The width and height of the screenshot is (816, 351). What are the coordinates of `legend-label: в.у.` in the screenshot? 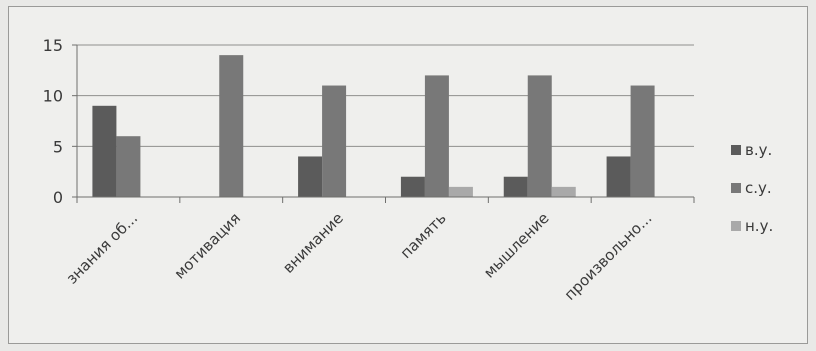 It's located at (758, 150).